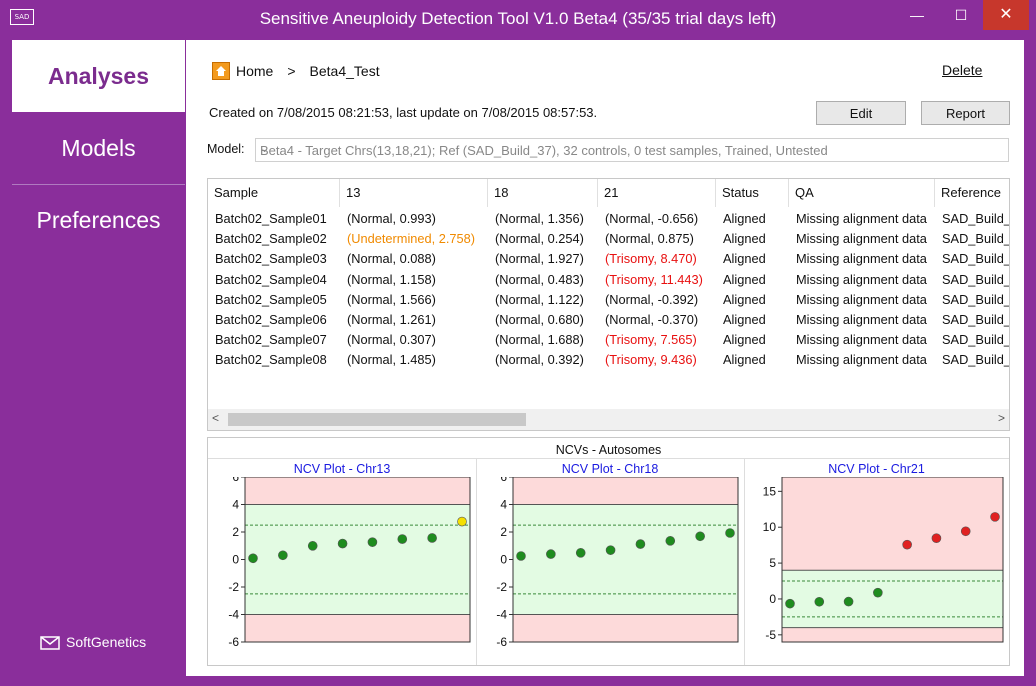 The image size is (1036, 686). What do you see at coordinates (651, 360) in the screenshot?
I see `cell-chr21: (Trisomy, 9.436)` at bounding box center [651, 360].